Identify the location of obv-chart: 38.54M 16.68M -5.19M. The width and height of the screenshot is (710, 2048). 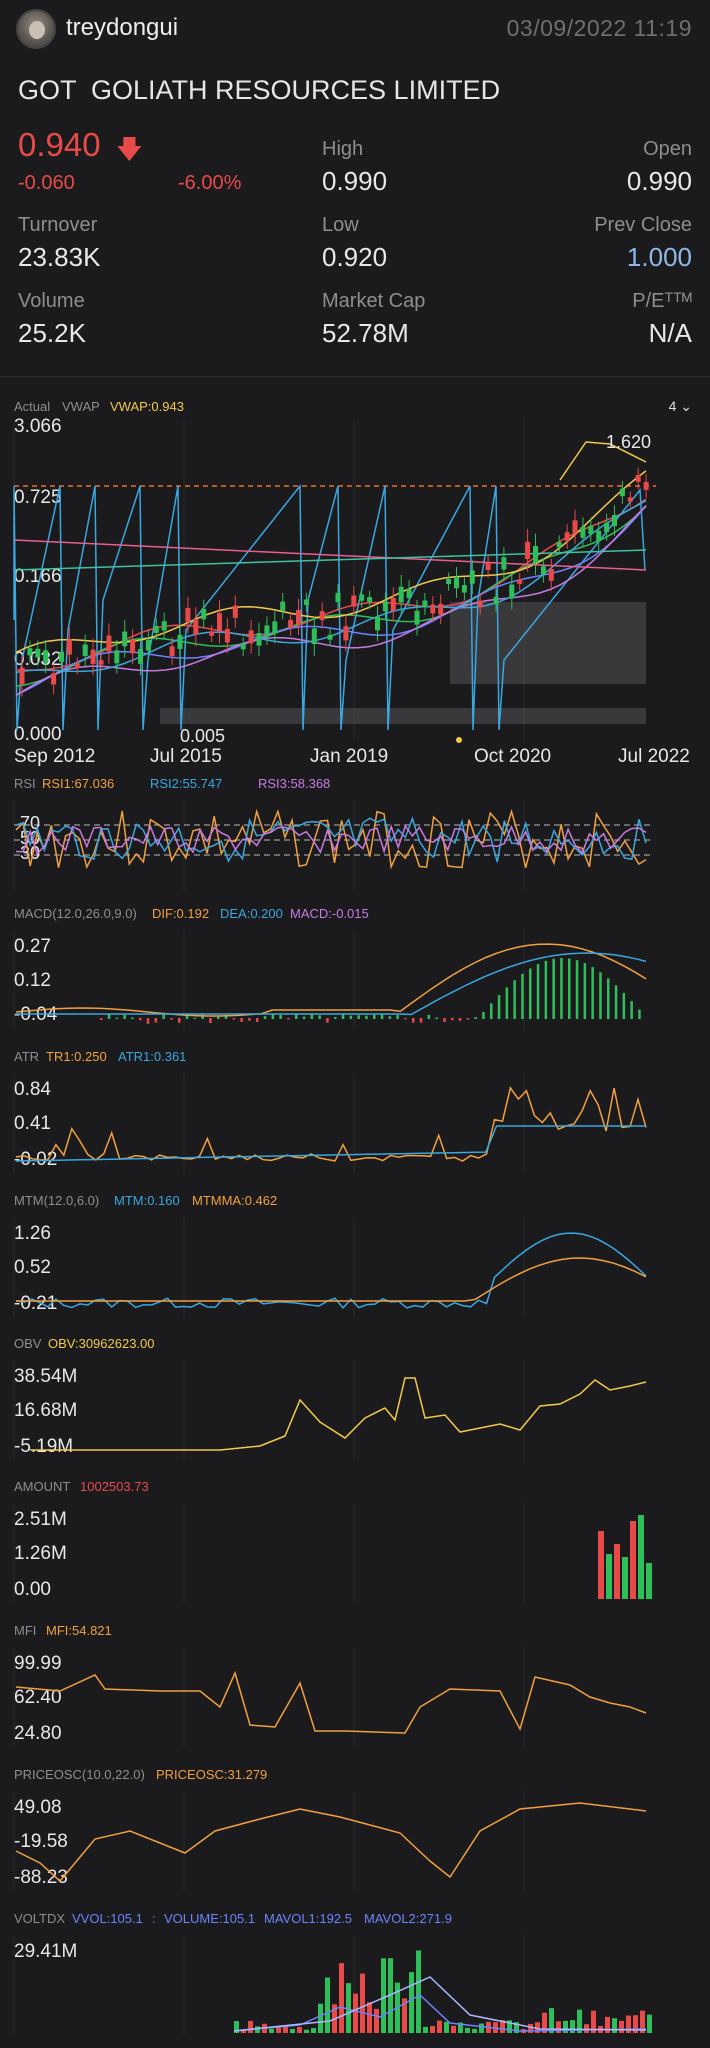
(355, 1410).